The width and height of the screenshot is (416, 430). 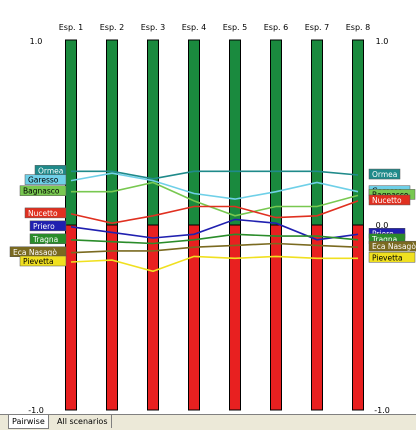 What do you see at coordinates (208, 422) in the screenshot?
I see `tab-bar: Pairwise All scenarios` at bounding box center [208, 422].